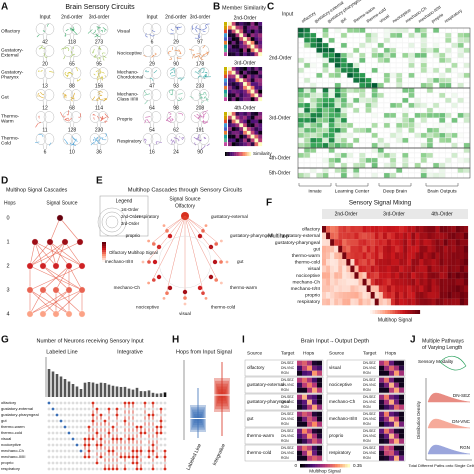 The height and width of the screenshot is (474, 474). What do you see at coordinates (201, 248) in the screenshot?
I see `cascade-edge` at bounding box center [201, 248].